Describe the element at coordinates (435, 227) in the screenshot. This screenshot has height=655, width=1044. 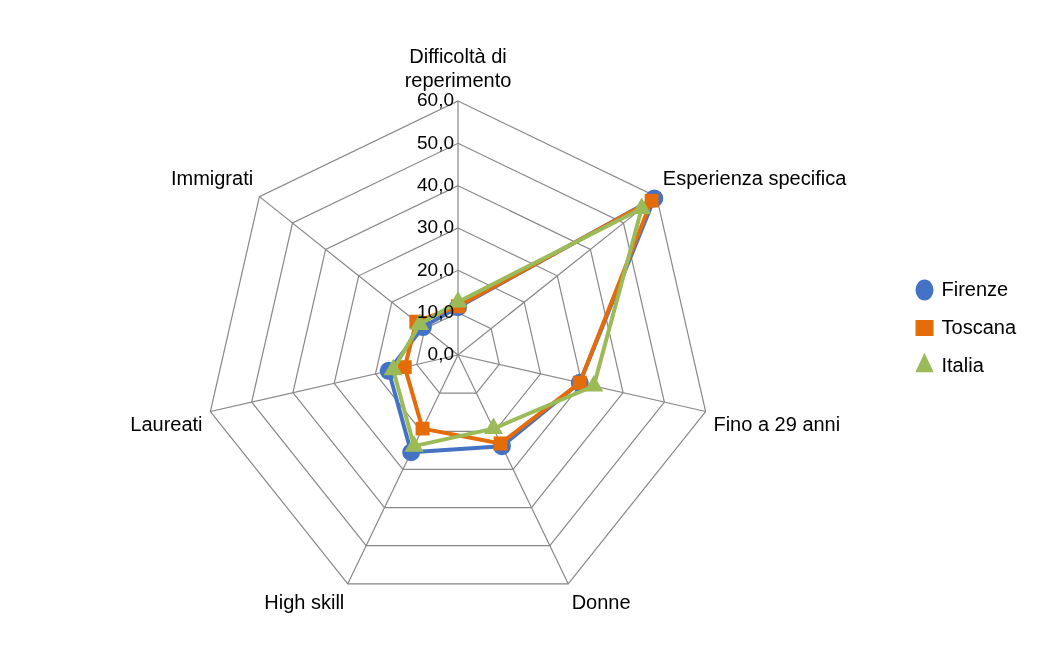
I see `y-tick-label: 30,0` at that location.